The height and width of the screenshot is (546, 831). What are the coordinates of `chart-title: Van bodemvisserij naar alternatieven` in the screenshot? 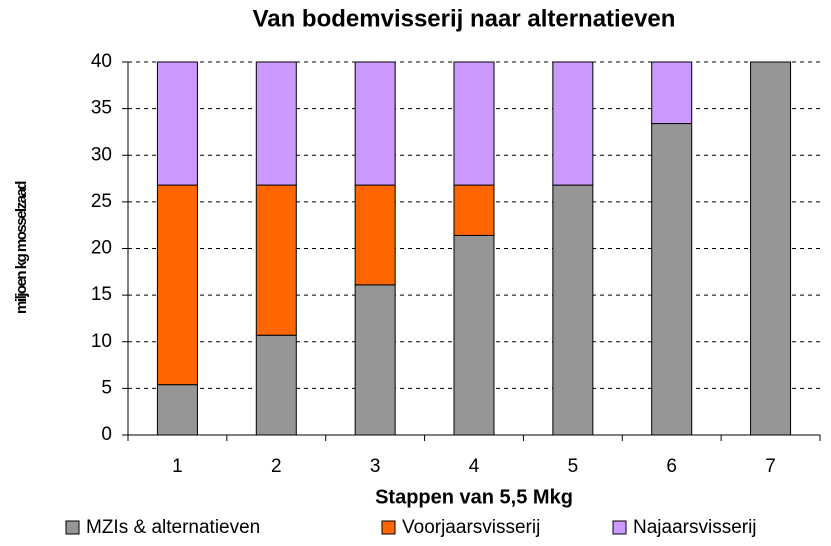 It's located at (464, 18).